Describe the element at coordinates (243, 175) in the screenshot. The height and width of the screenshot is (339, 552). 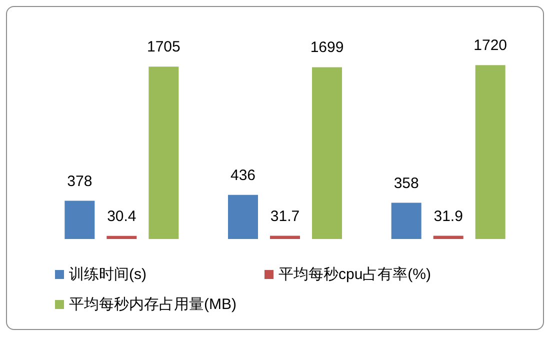
I see `data-label: 436` at that location.